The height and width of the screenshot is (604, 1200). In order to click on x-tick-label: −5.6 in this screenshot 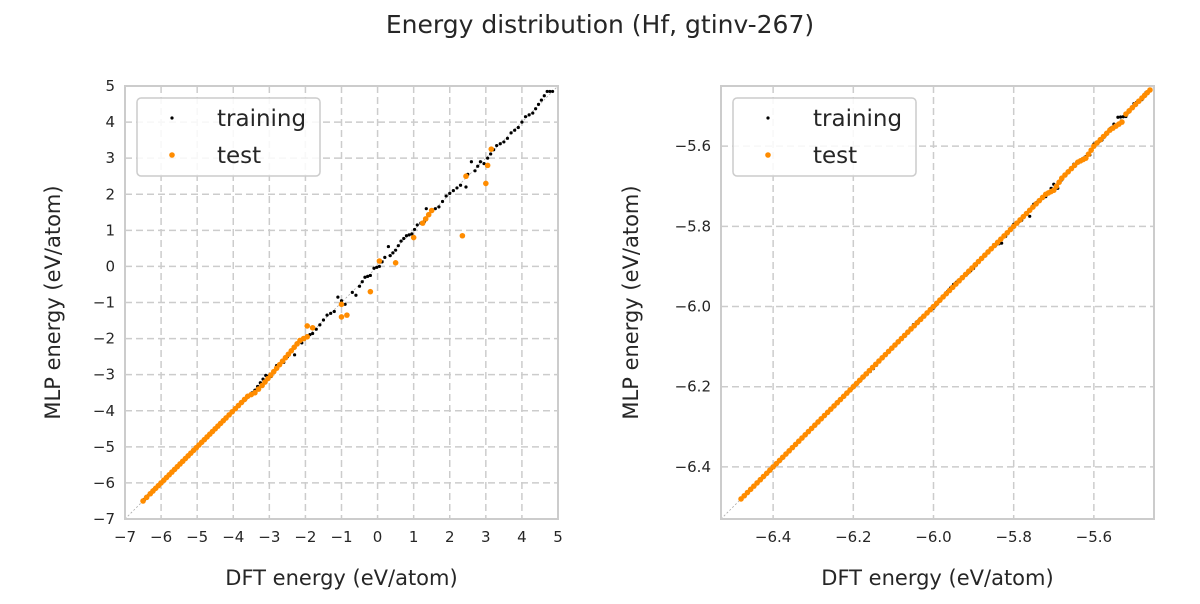, I will do `click(1094, 537)`.